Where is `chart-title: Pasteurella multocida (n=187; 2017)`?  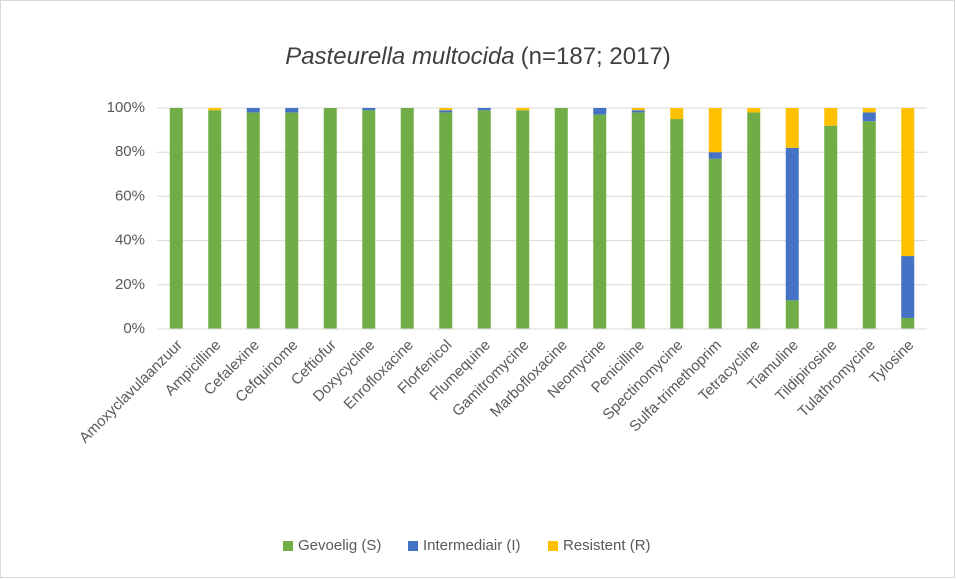
chart-title: Pasteurella multocida (n=187; 2017) is located at coordinates (478, 56).